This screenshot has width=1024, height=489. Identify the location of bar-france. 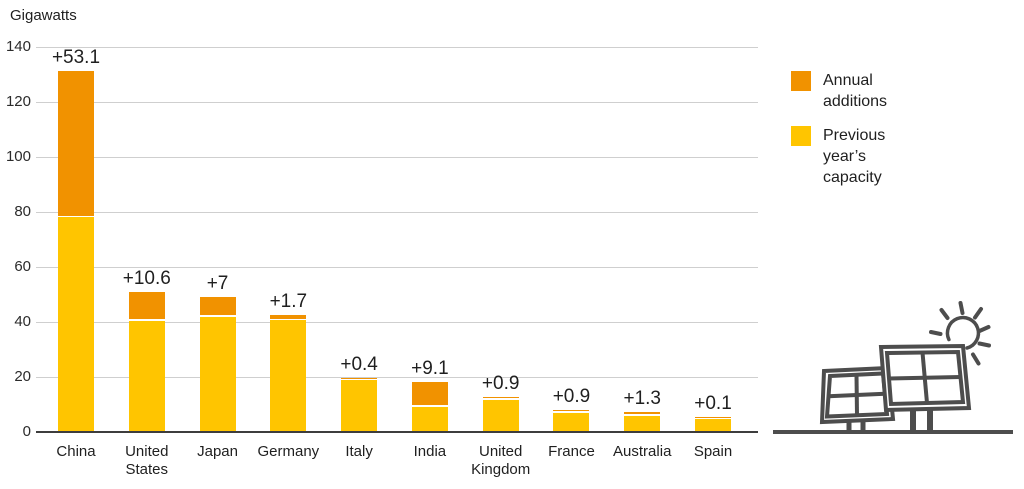
(571, 421).